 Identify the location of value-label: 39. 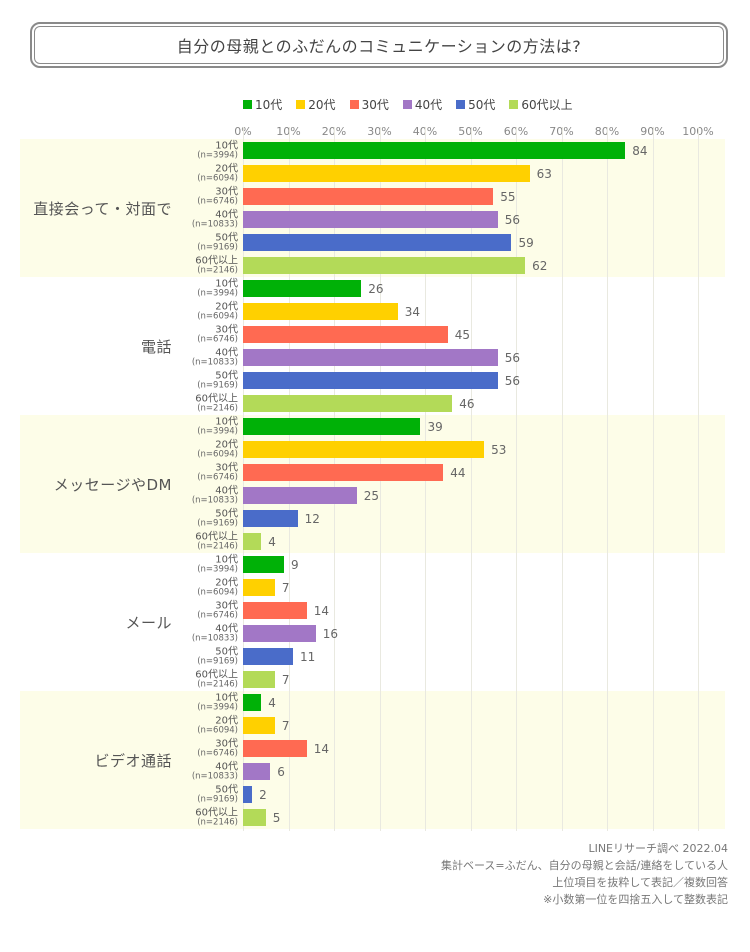
(435, 426).